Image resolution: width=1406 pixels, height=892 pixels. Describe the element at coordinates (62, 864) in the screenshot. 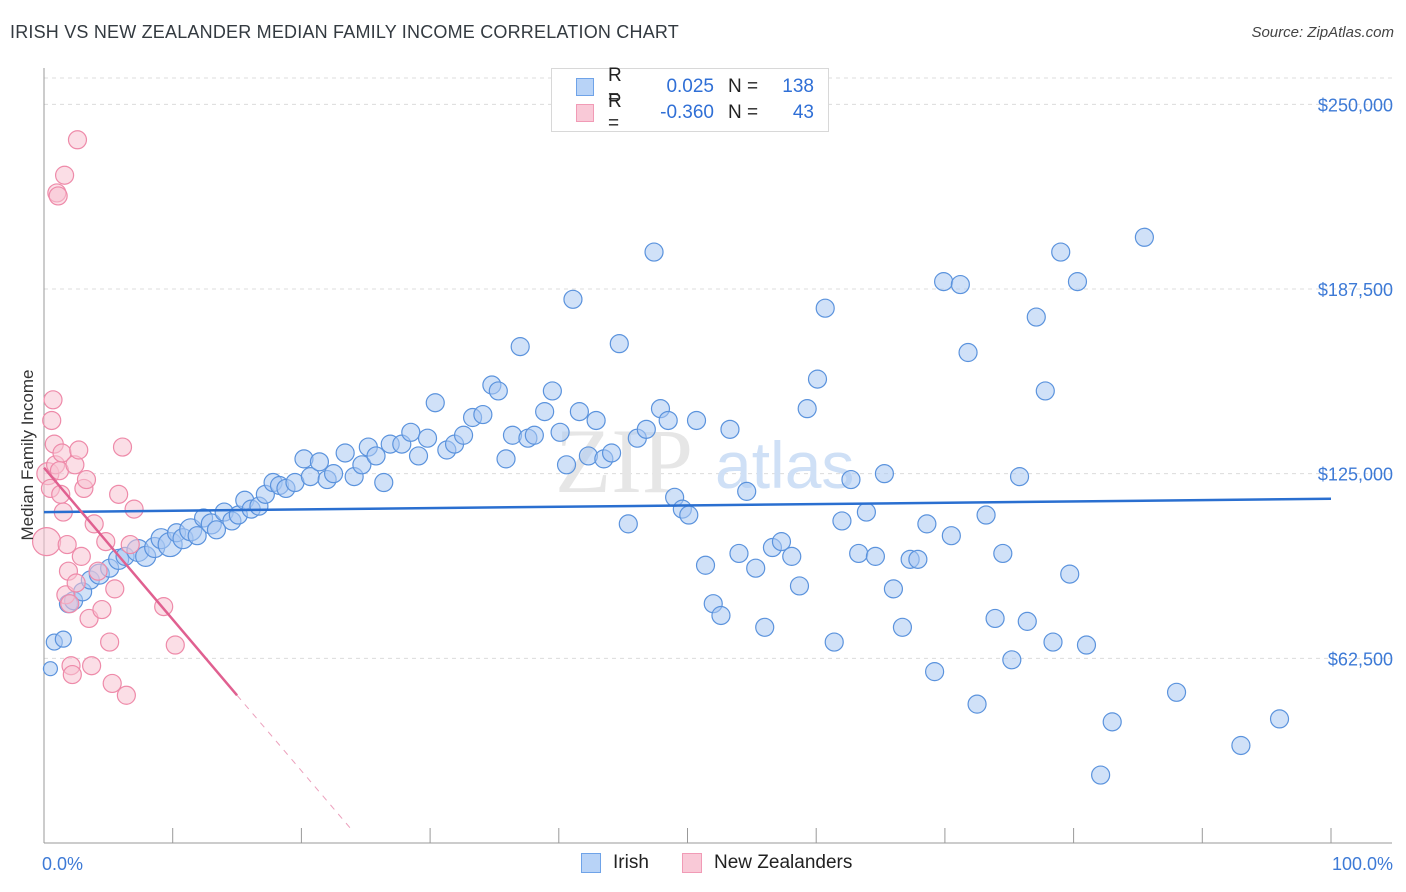

I see `x-tick-label-min: 0.0%` at that location.